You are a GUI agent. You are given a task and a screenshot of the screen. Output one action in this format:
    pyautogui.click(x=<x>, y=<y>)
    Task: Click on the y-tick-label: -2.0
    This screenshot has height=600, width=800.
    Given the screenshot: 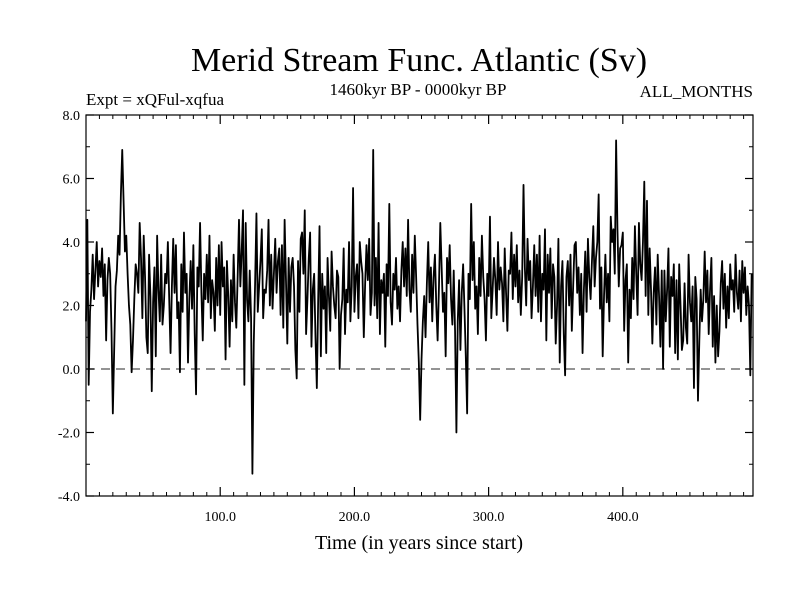 What is the action you would take?
    pyautogui.click(x=69, y=434)
    